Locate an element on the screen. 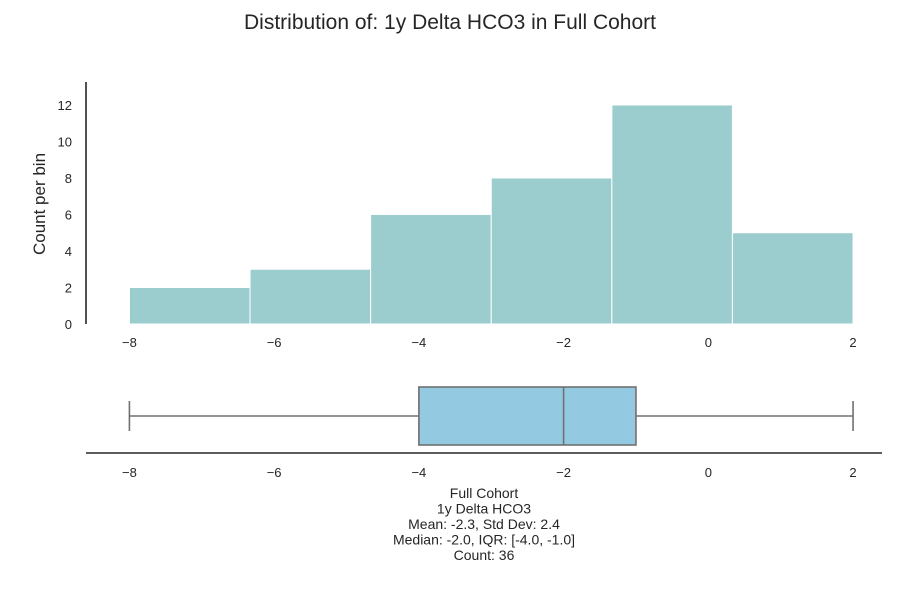 The height and width of the screenshot is (600, 900). y-tick-label: 12 is located at coordinates (65, 105).